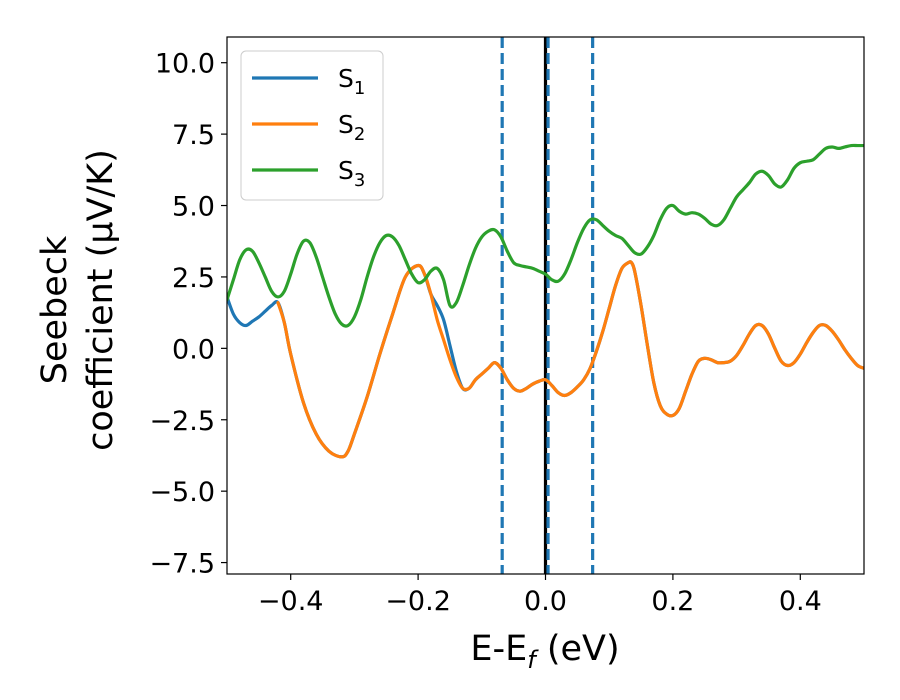 This screenshot has height=700, width=900. Describe the element at coordinates (418, 601) in the screenshot. I see `x-tick-label: −0.2` at that location.